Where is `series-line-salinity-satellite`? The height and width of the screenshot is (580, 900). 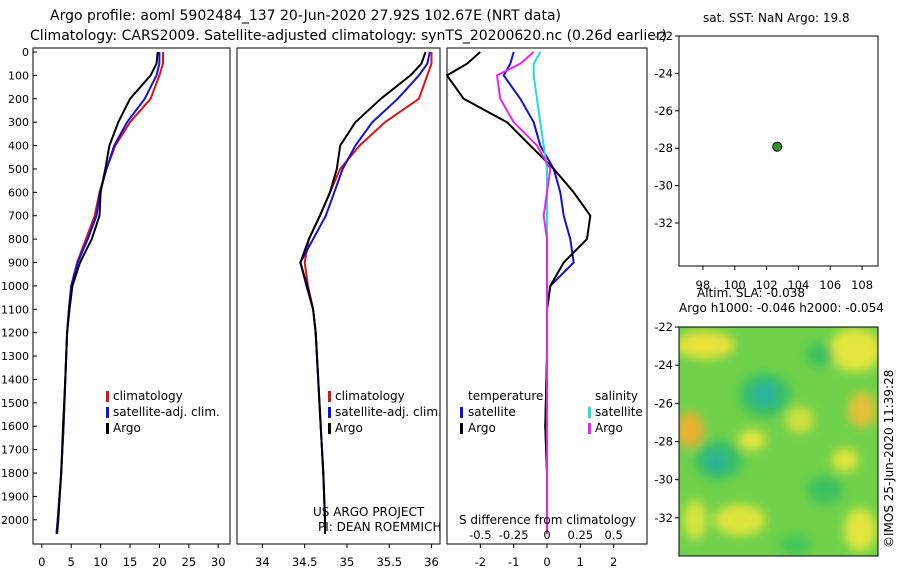 series-line-salinity-satellite is located at coordinates (540, 292).